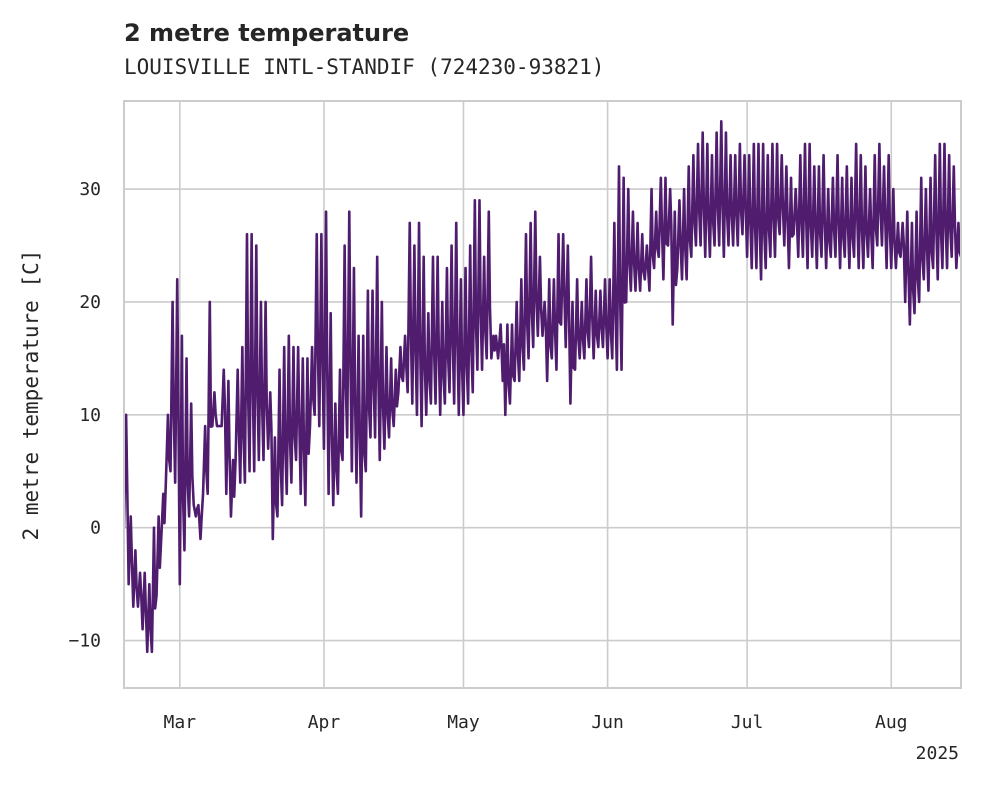 The height and width of the screenshot is (785, 981). Describe the element at coordinates (364, 67) in the screenshot. I see `chart-subtitle: LOUISVILLE INTL-STANDIF (724230-93821)` at that location.